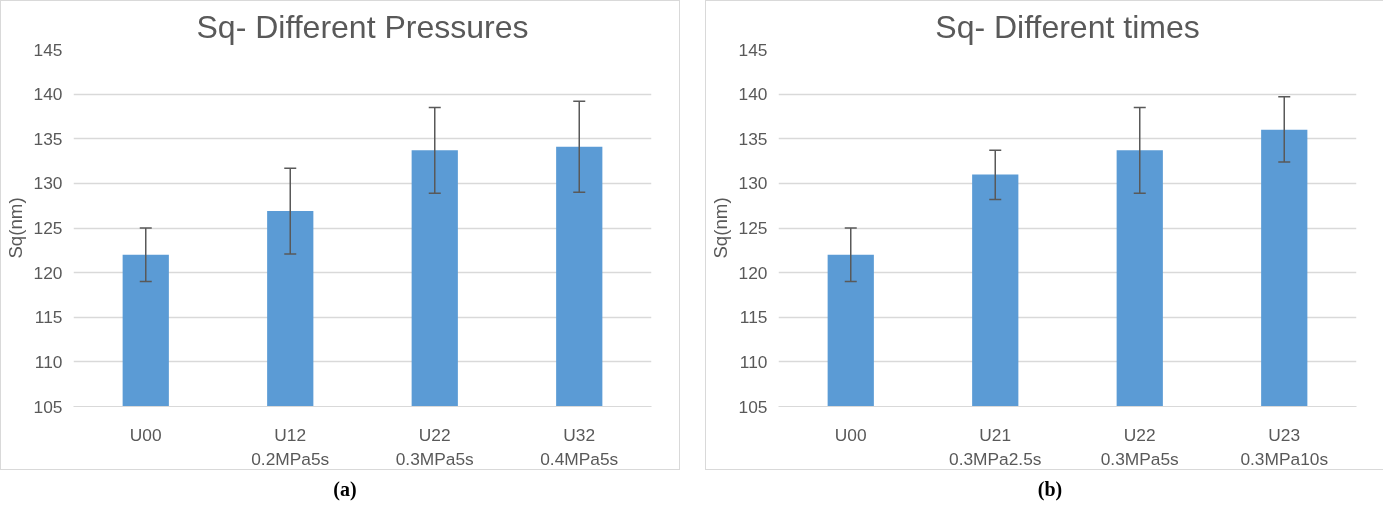  Describe the element at coordinates (995, 446) in the screenshot. I see `x-tick-label: U21 0.3MPa2.5s` at that location.